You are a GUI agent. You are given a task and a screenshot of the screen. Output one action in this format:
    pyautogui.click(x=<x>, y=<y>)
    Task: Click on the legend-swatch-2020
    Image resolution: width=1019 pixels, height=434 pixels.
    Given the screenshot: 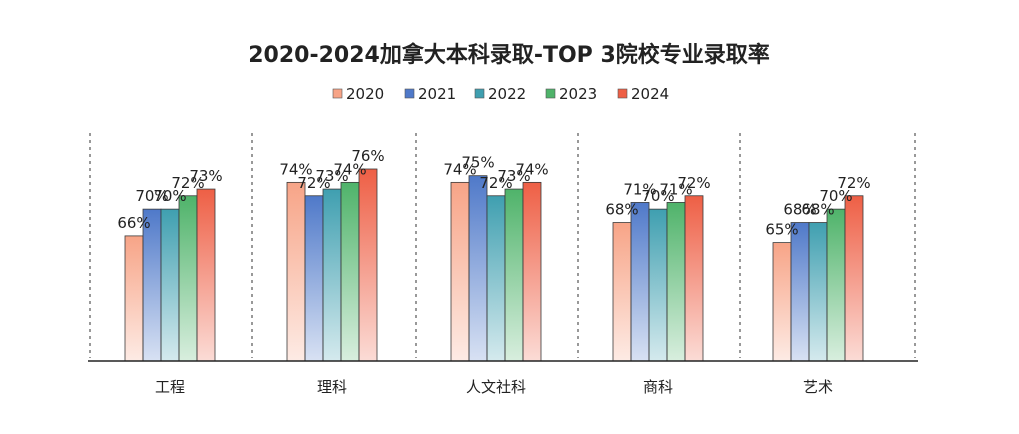 What is the action you would take?
    pyautogui.click(x=337, y=93)
    